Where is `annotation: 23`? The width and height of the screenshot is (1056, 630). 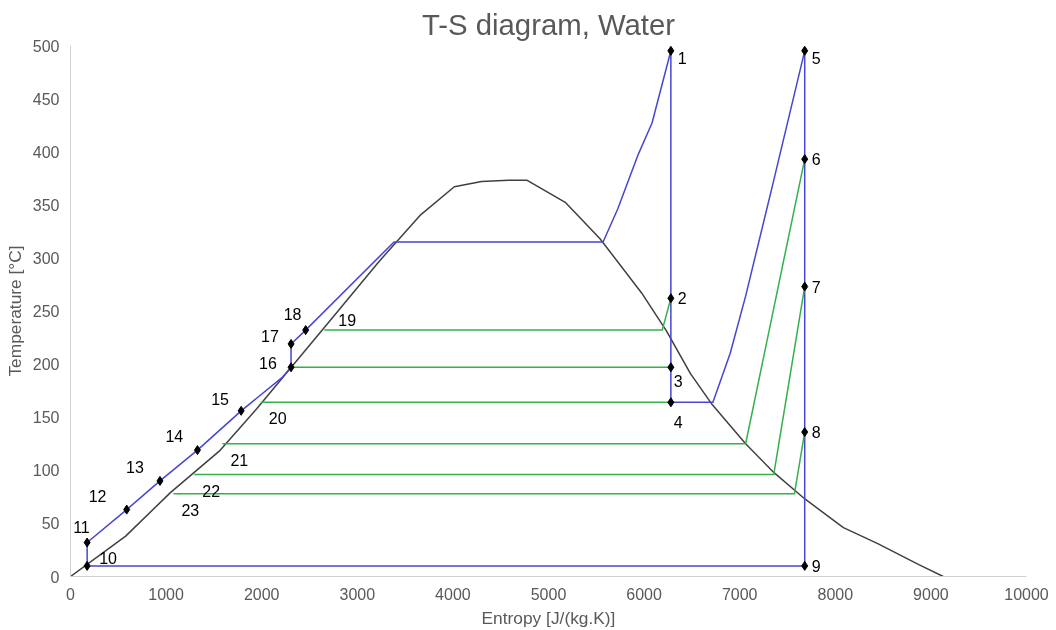
annotation: 23 is located at coordinates (190, 510).